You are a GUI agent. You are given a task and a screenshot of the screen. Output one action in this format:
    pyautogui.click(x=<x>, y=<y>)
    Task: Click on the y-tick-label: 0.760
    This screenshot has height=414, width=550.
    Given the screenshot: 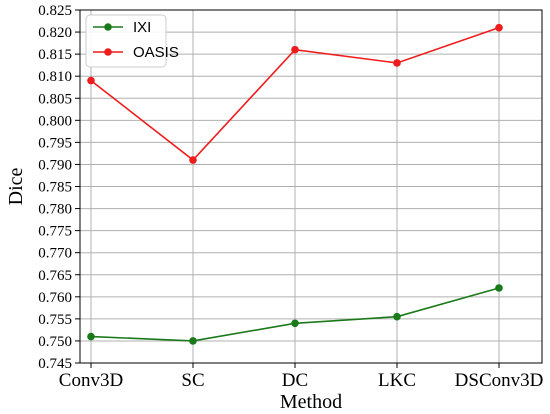 What is the action you would take?
    pyautogui.click(x=55, y=298)
    